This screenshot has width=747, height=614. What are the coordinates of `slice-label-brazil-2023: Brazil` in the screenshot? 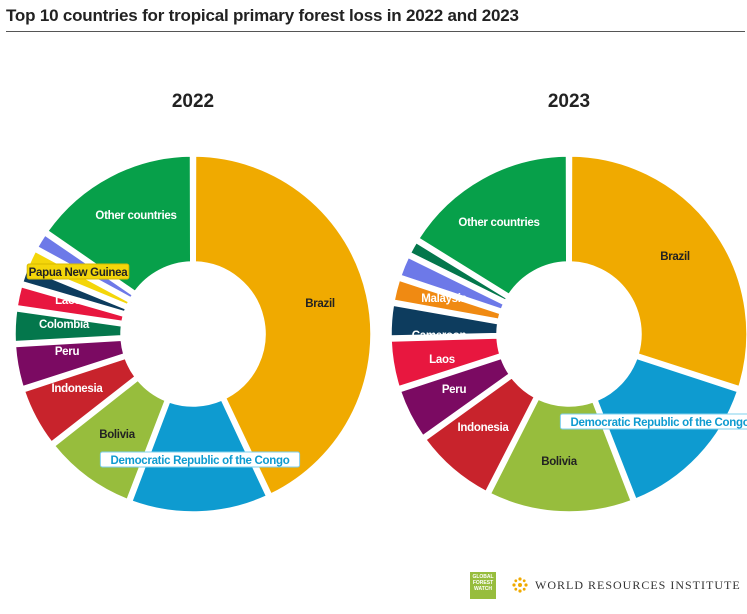 It's located at (675, 257).